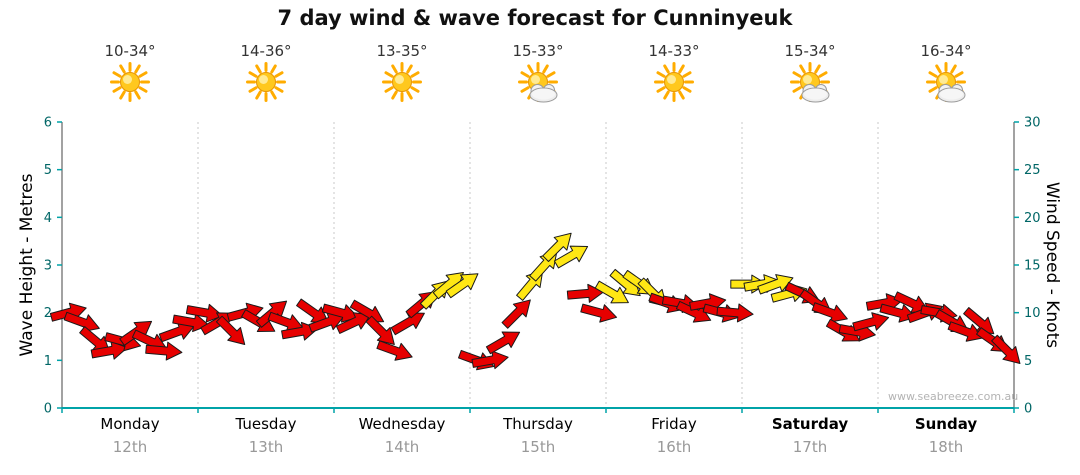 This screenshot has width=1080, height=475. Describe the element at coordinates (130, 424) in the screenshot. I see `day-label-monday: Monday` at that location.